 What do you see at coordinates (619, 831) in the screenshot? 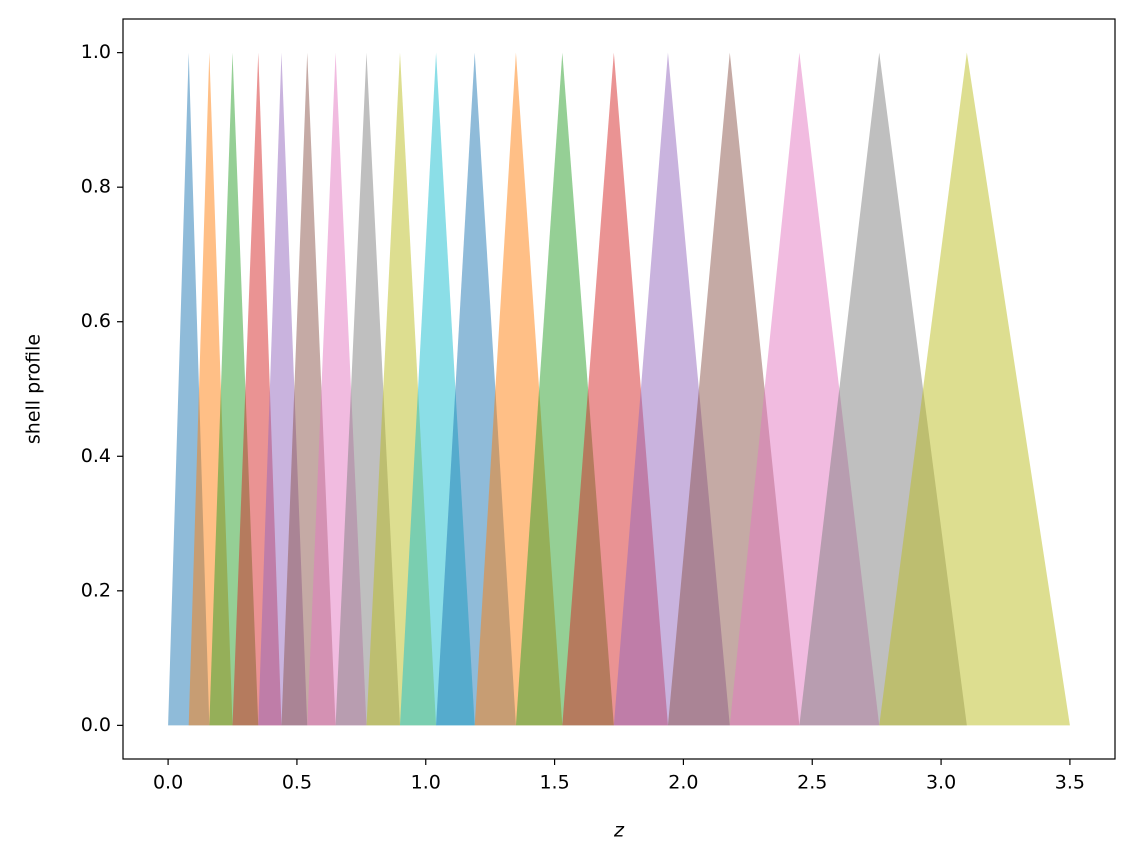
I see `x-axis-label: z` at bounding box center [619, 831].